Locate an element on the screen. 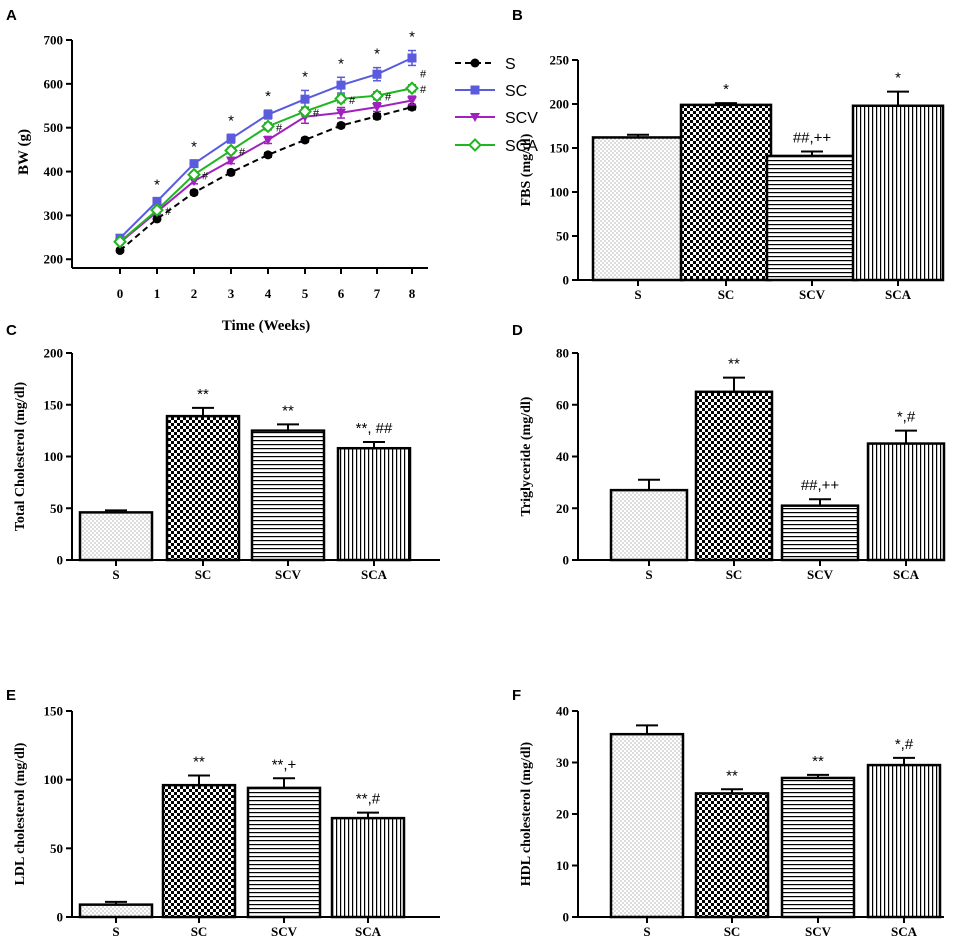 This screenshot has width=957, height=947. legend-label-scv: SCV is located at coordinates (521, 118).